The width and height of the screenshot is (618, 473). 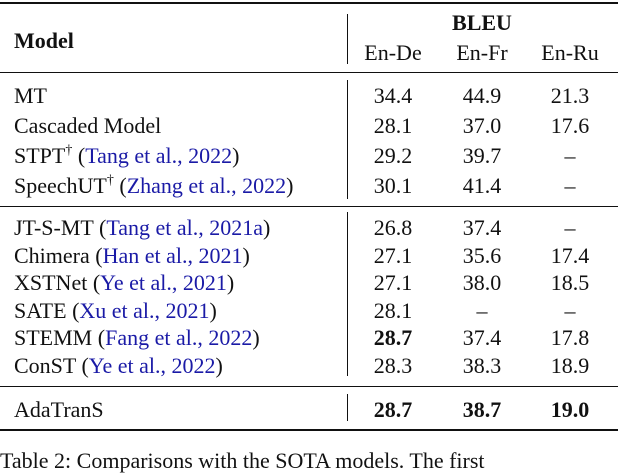 What do you see at coordinates (393, 365) in the screenshot?
I see `score: 28.3` at bounding box center [393, 365].